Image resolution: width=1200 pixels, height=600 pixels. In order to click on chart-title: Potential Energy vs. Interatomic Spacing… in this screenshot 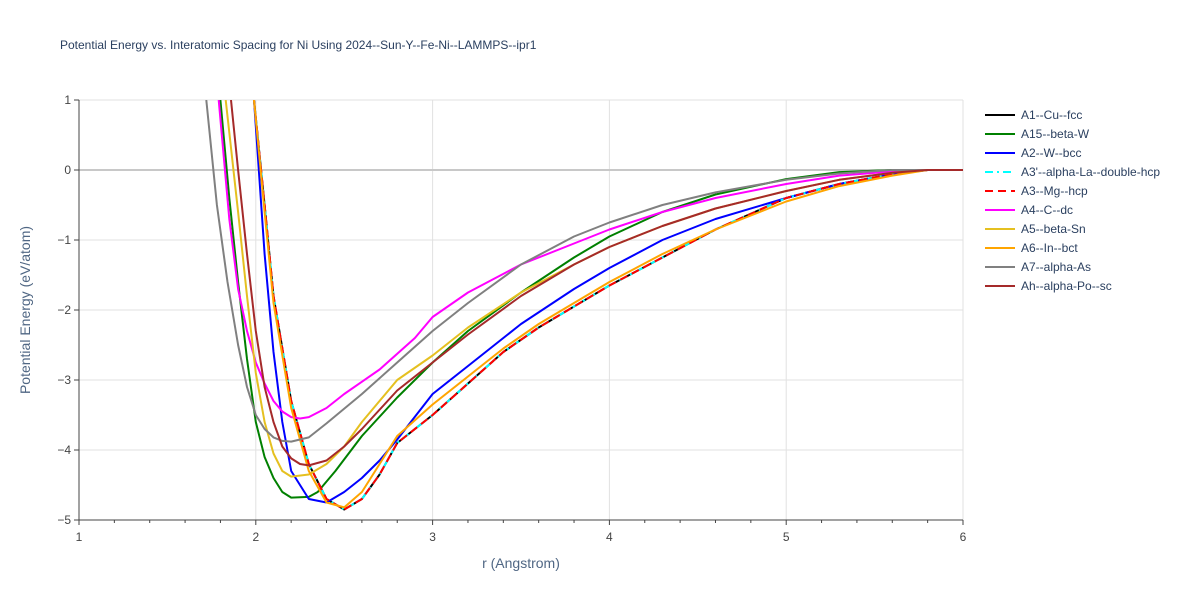, I will do `click(298, 45)`.